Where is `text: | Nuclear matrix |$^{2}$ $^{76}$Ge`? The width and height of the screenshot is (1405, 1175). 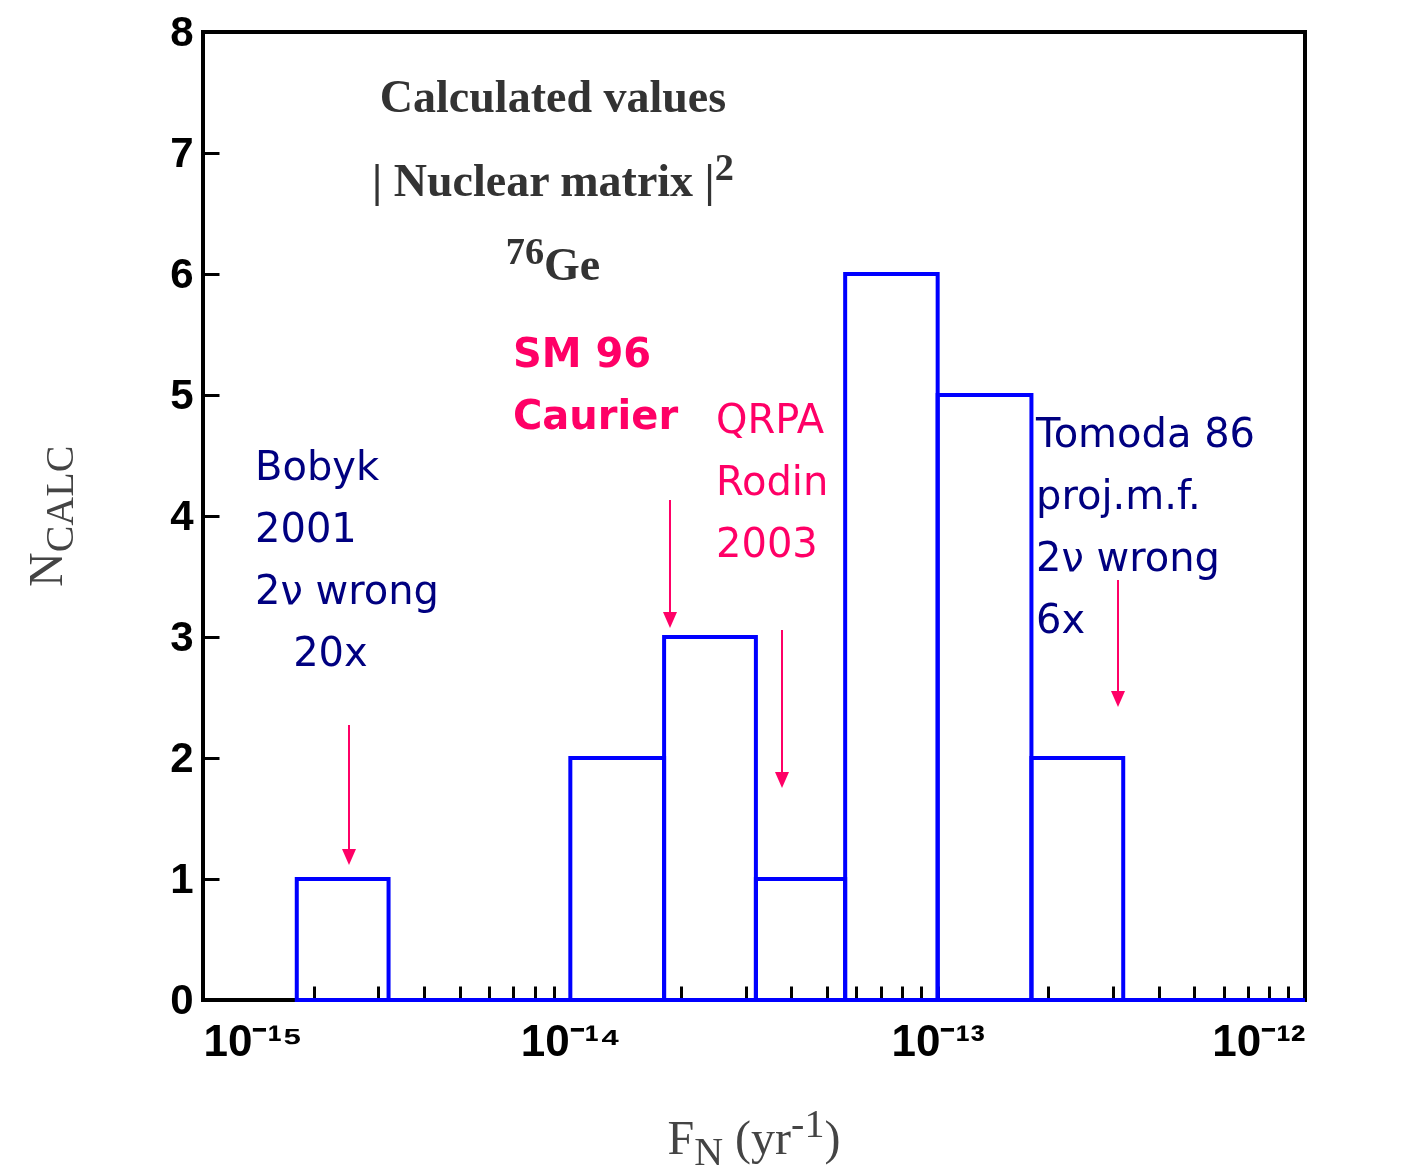 text: | Nuclear matrix |$^{2}$ $^{76}$Ge is located at coordinates (553, 218).